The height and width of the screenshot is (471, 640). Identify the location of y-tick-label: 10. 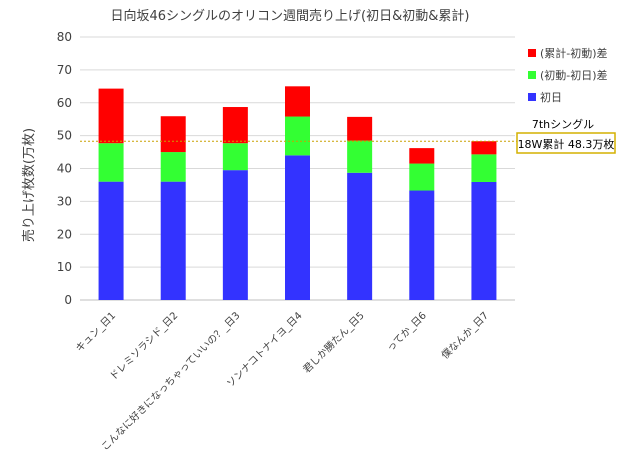
(64, 267).